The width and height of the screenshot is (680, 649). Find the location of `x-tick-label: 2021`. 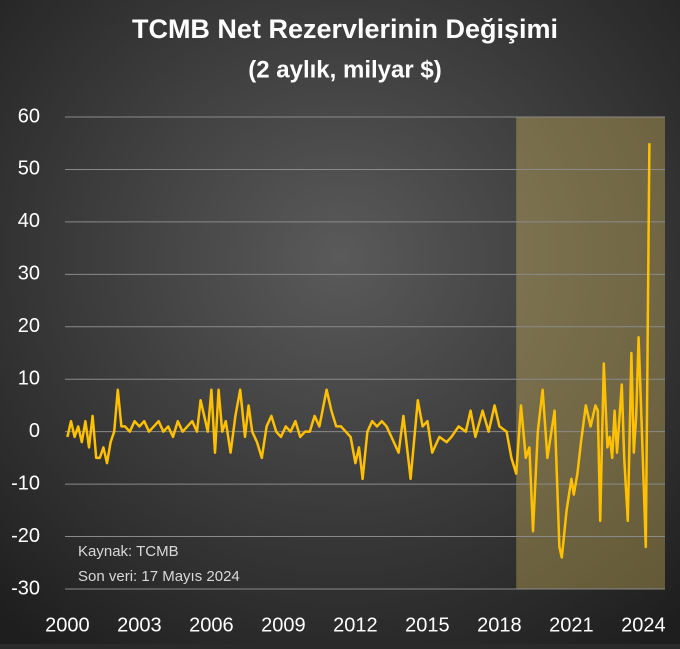

x-tick-label: 2021 is located at coordinates (571, 625).